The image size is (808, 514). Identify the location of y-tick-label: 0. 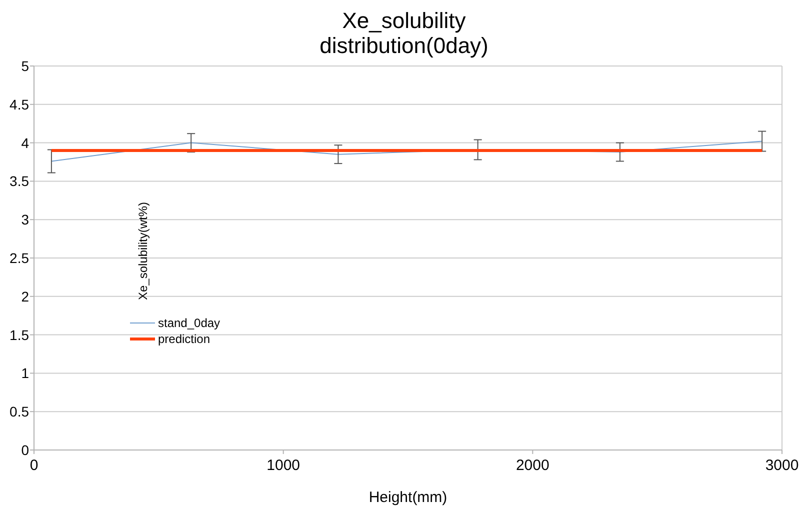
(25, 450).